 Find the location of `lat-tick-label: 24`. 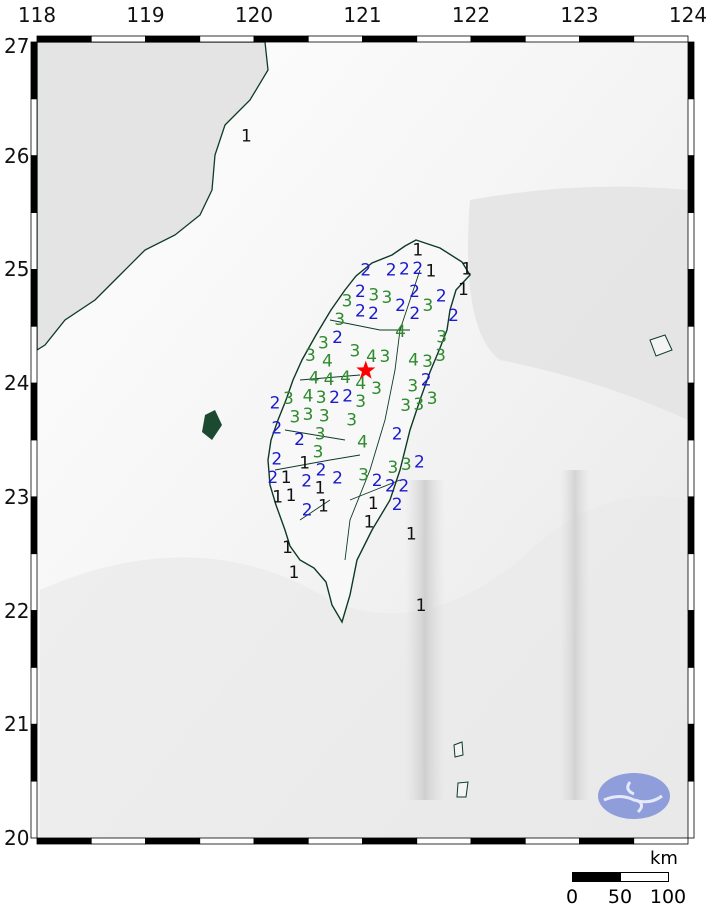

lat-tick-label: 24 is located at coordinates (17, 383).